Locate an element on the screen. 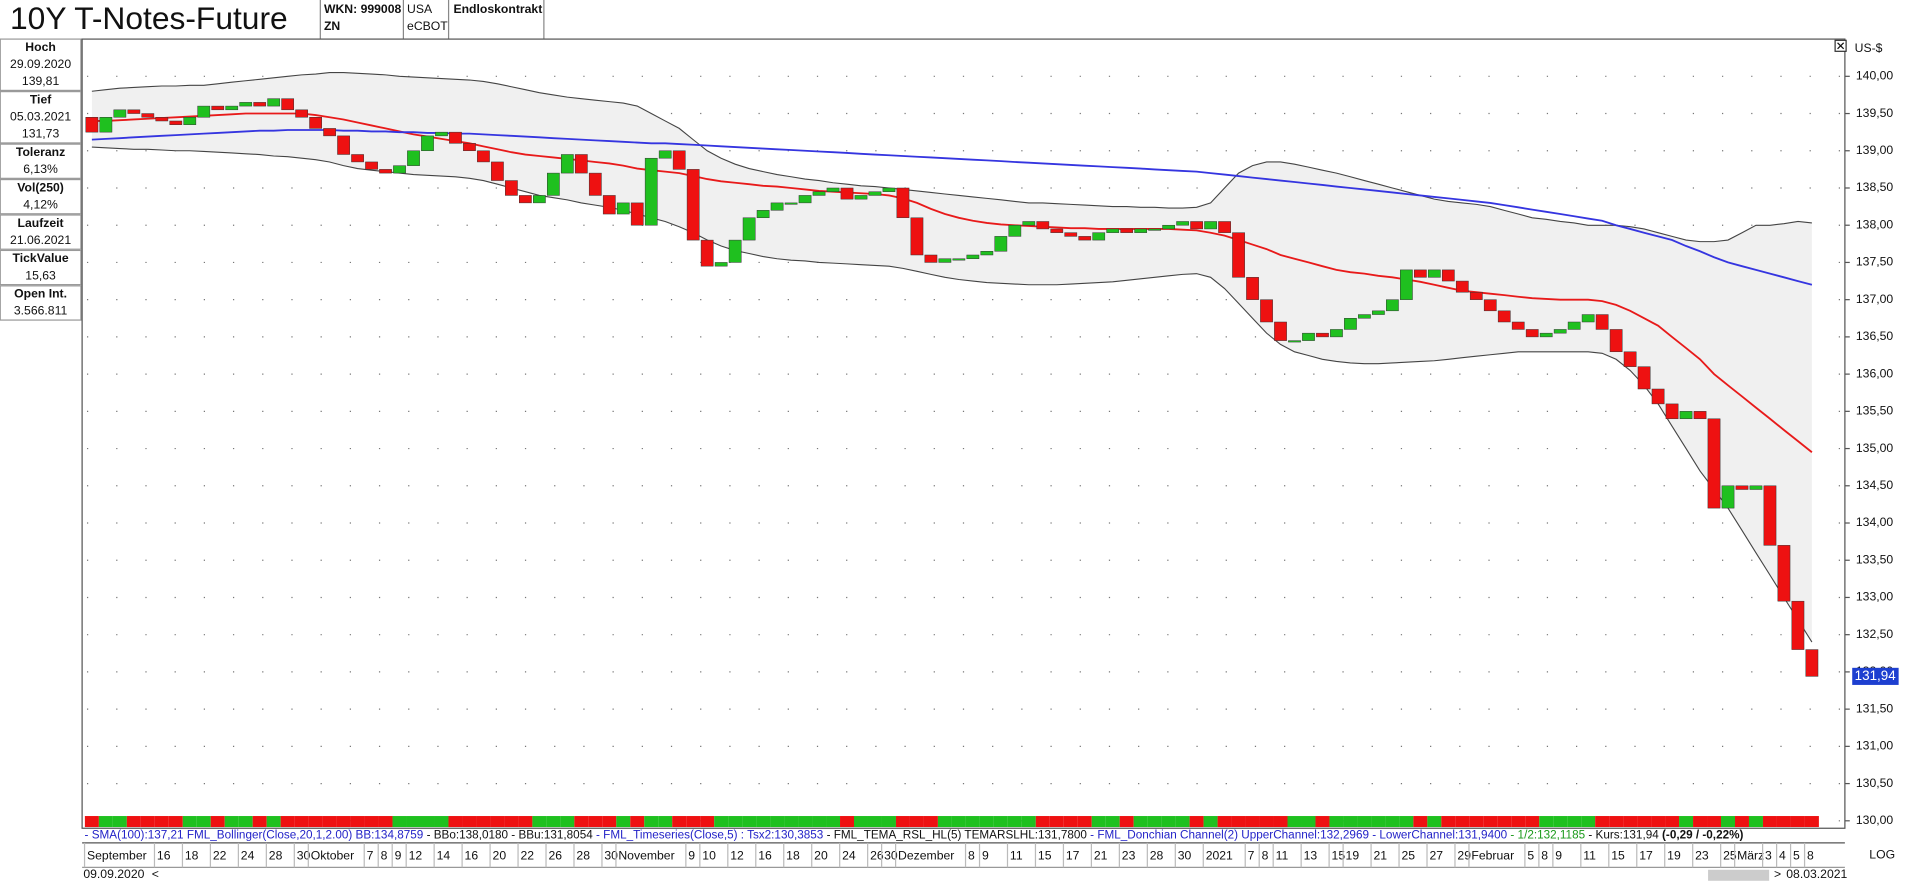 Image resolution: width=1916 pixels, height=882 pixels. scale-button: LOG is located at coordinates (1882, 854).